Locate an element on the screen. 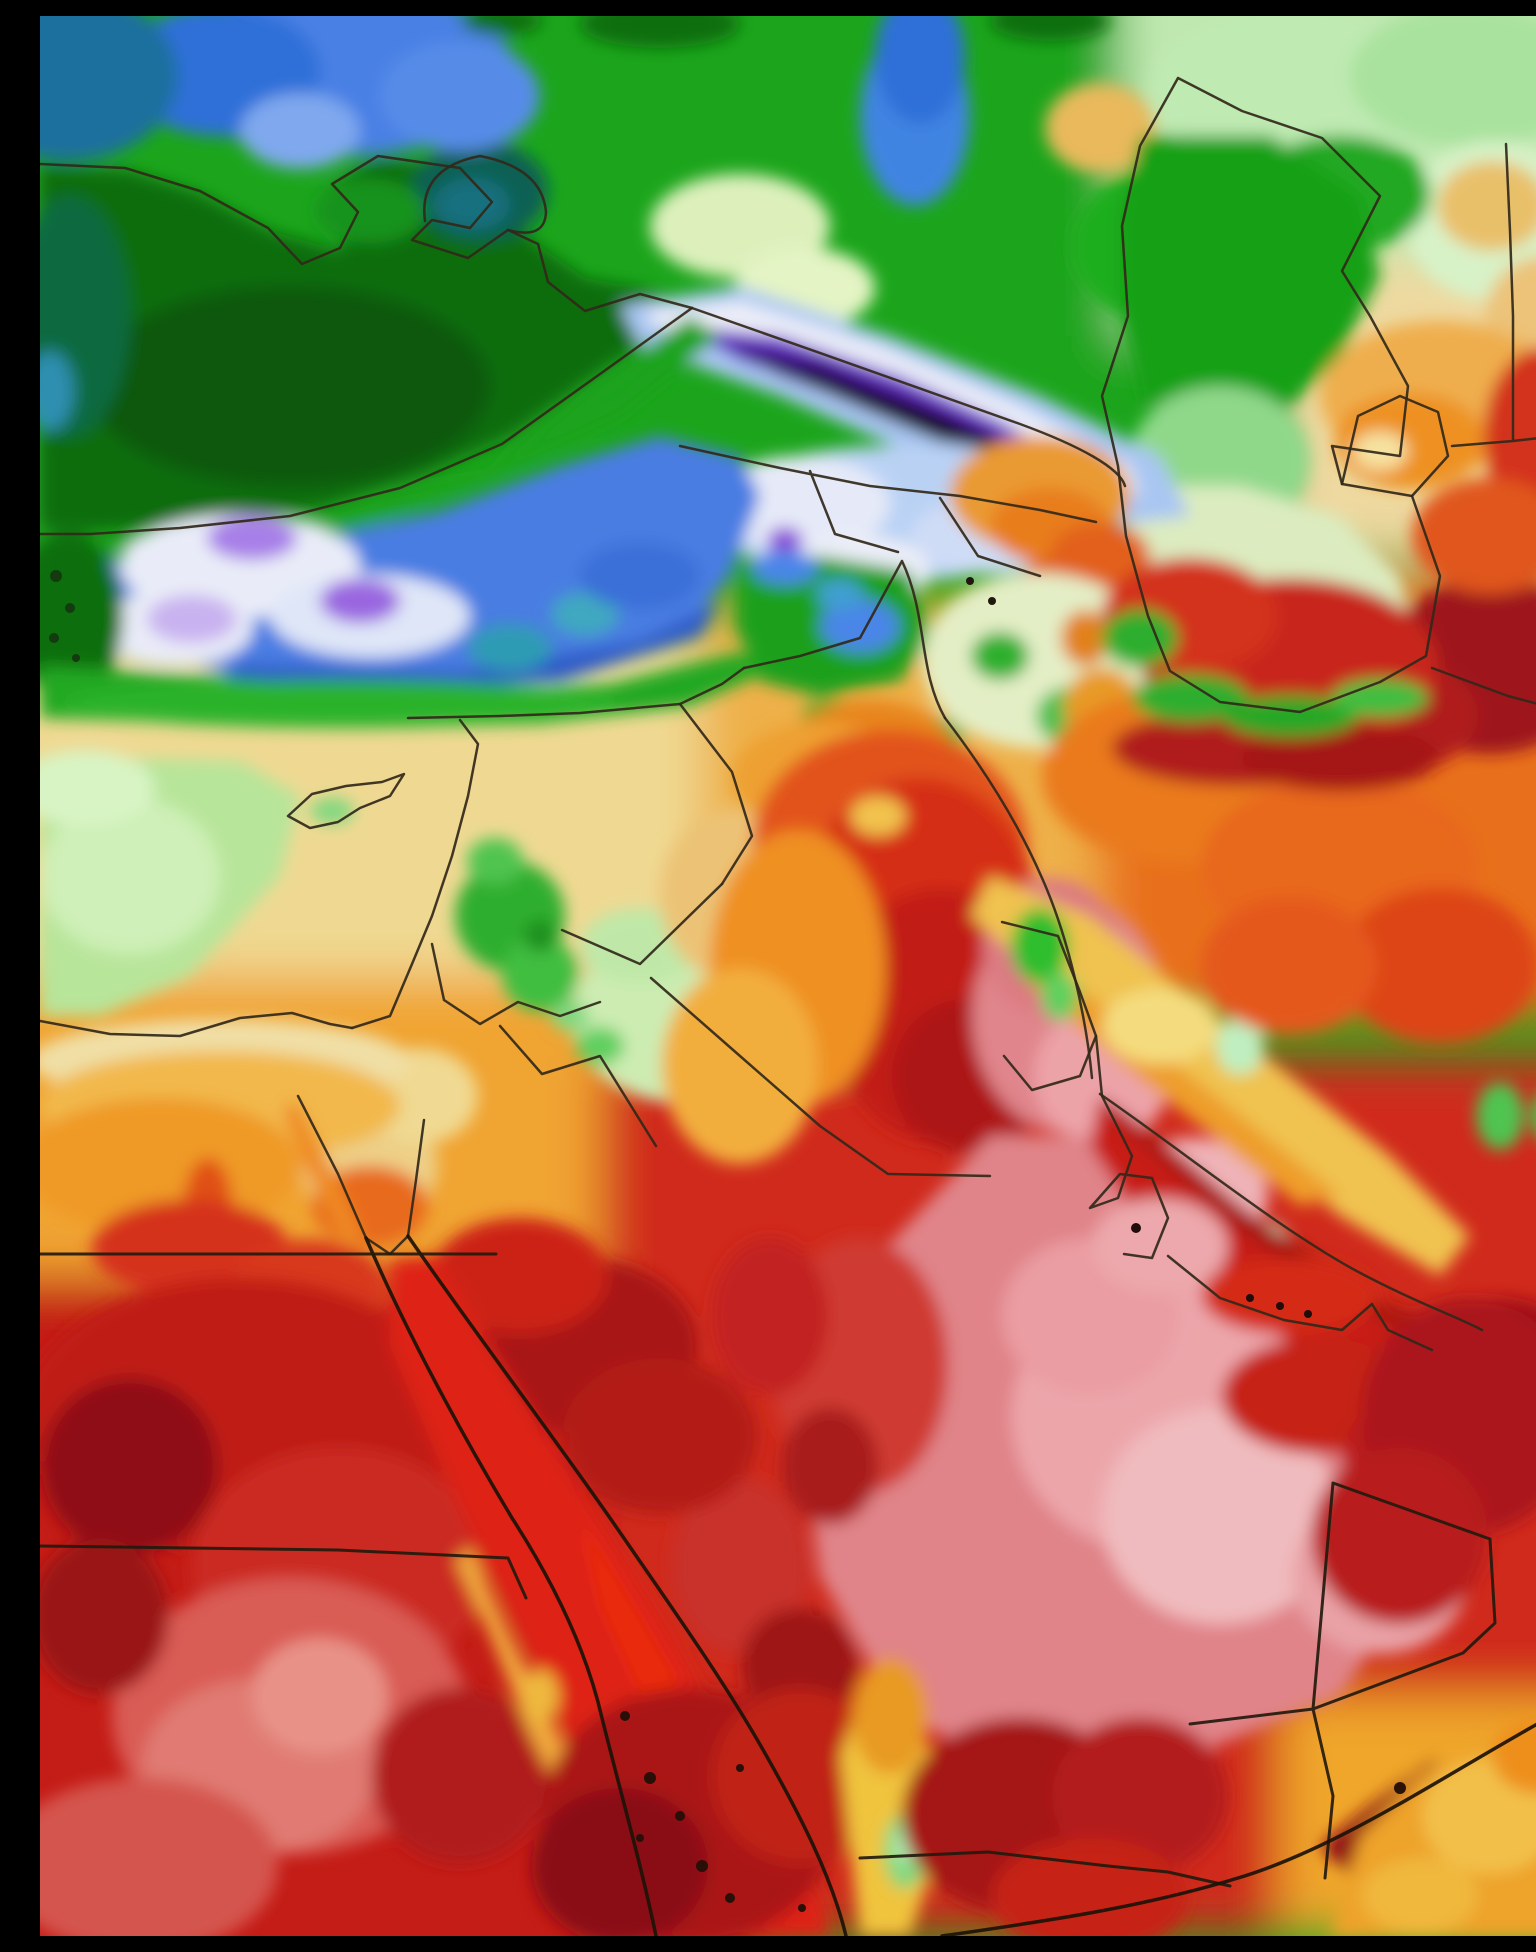 The image size is (1536, 1952). zagros-pale-gold is located at coordinates (1160, 1026).